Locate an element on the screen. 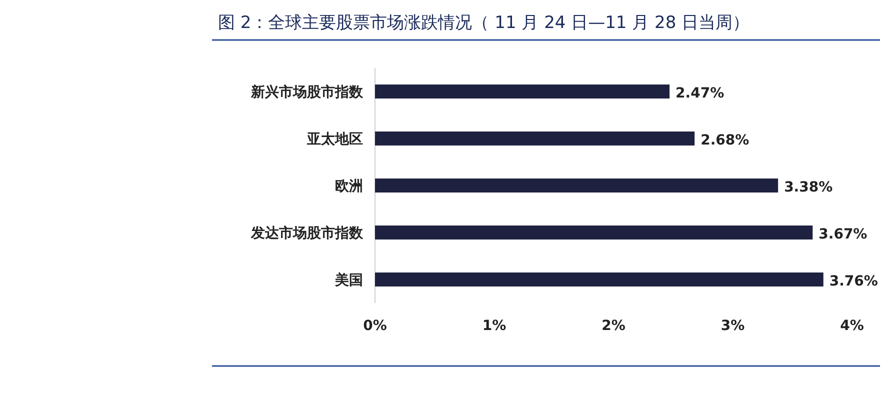 This screenshot has height=417, width=886. y-tick-label: 发达市场股市指数 is located at coordinates (307, 233).